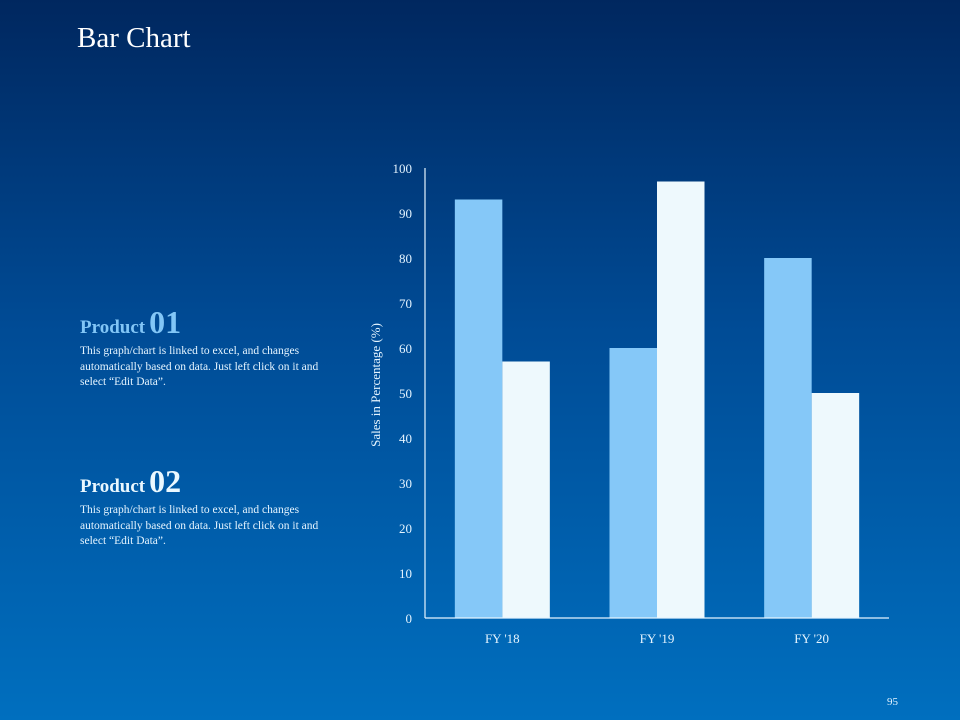 This screenshot has width=960, height=720. What do you see at coordinates (502, 638) in the screenshot?
I see `x-tick-label: FY '18` at bounding box center [502, 638].